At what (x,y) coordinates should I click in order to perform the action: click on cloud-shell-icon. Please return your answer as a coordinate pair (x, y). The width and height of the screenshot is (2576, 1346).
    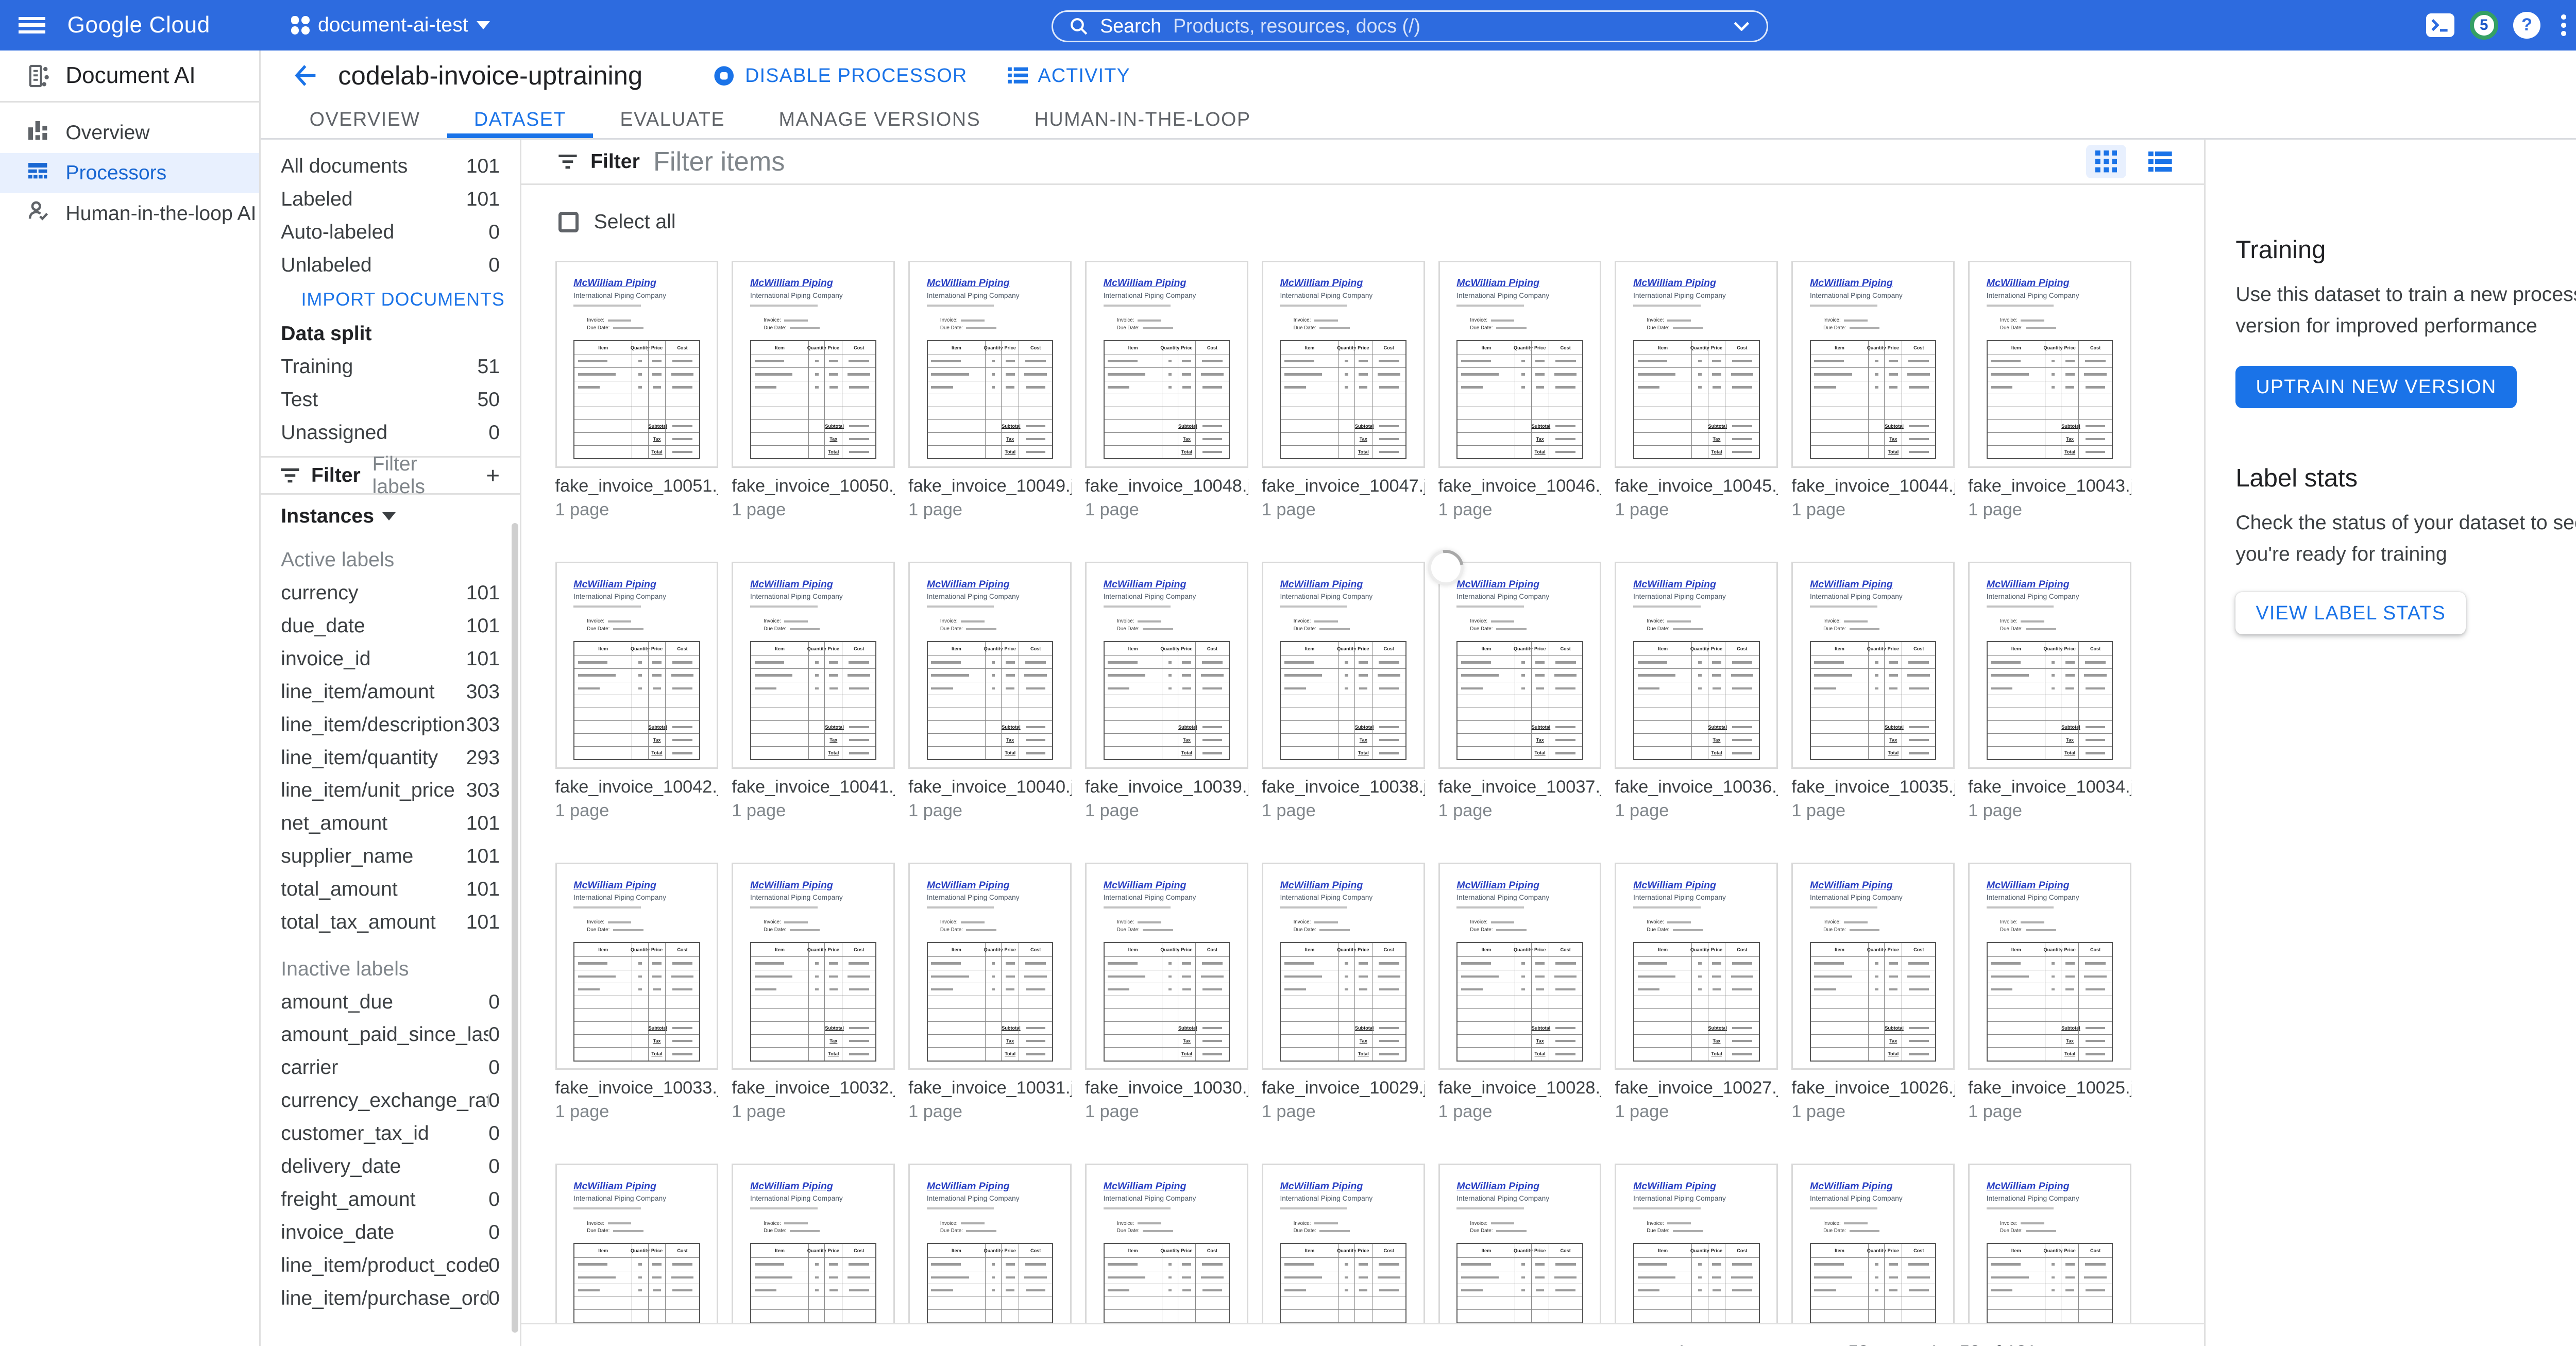
    Looking at the image, I should click on (2441, 25).